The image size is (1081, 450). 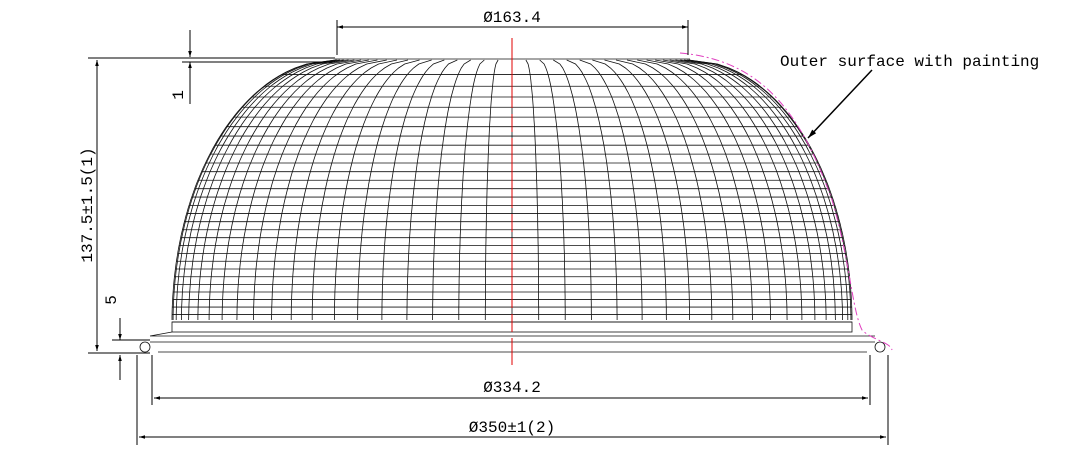 I want to click on dim-height: 137.5±1.5(1), so click(x=88, y=204).